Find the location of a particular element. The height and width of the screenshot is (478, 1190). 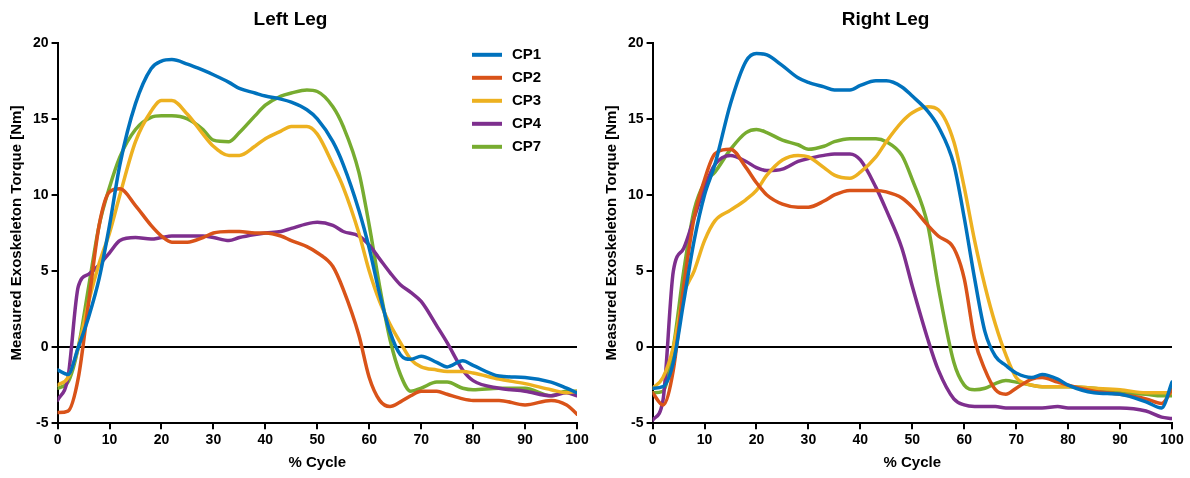

legend-label: CP1 is located at coordinates (527, 53).